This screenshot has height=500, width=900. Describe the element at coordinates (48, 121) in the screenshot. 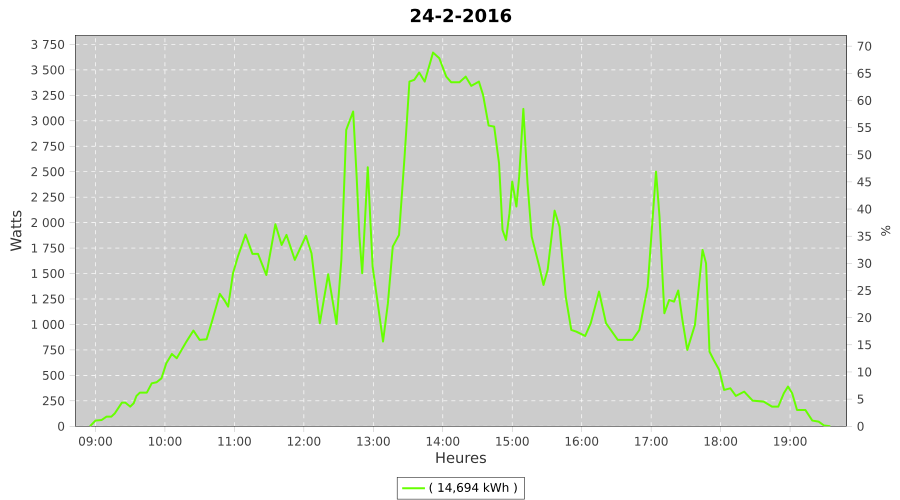

I see `y-tick-label: 3 000` at that location.